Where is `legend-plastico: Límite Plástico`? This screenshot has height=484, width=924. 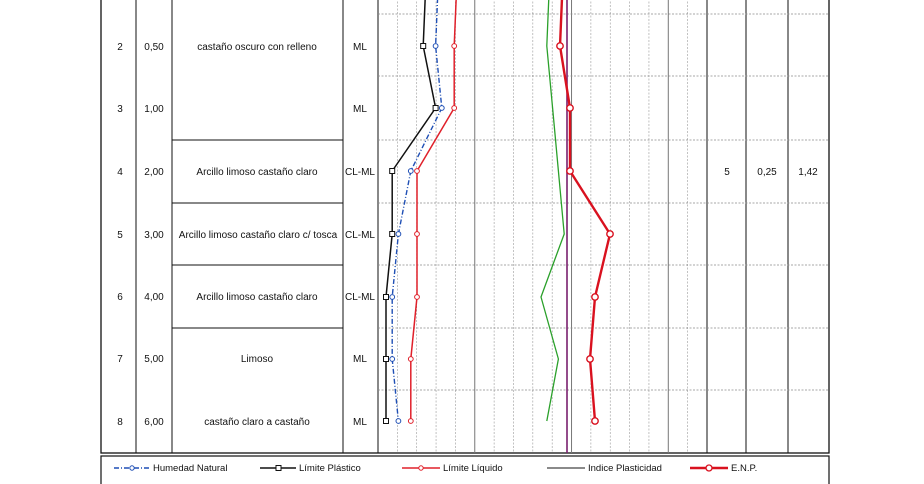
legend-plastico: Límite Plástico is located at coordinates (310, 468).